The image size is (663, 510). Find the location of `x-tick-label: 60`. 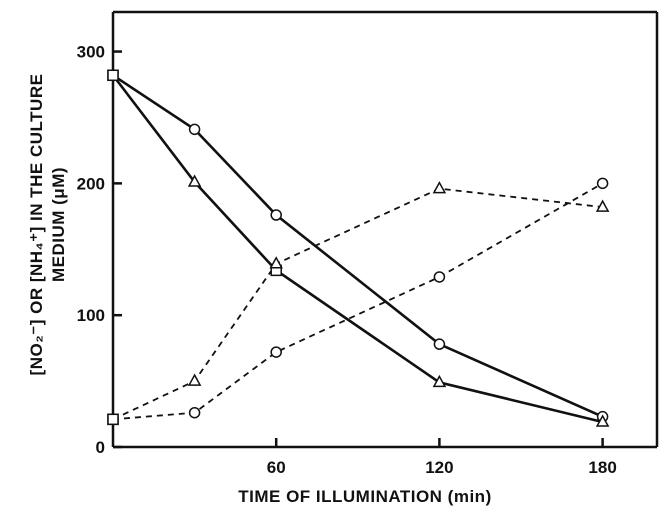

x-tick-label: 60 is located at coordinates (276, 467).